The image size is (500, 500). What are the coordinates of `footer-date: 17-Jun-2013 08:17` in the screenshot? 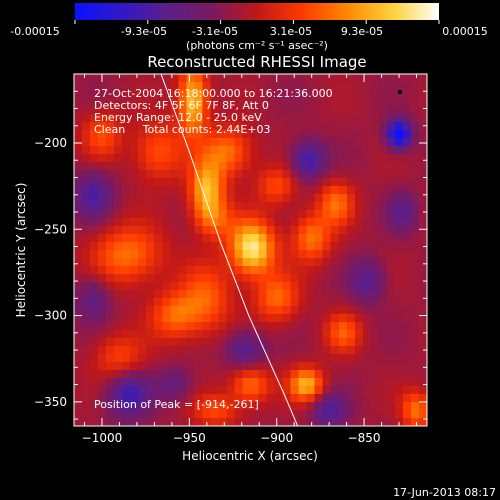 It's located at (444, 492).